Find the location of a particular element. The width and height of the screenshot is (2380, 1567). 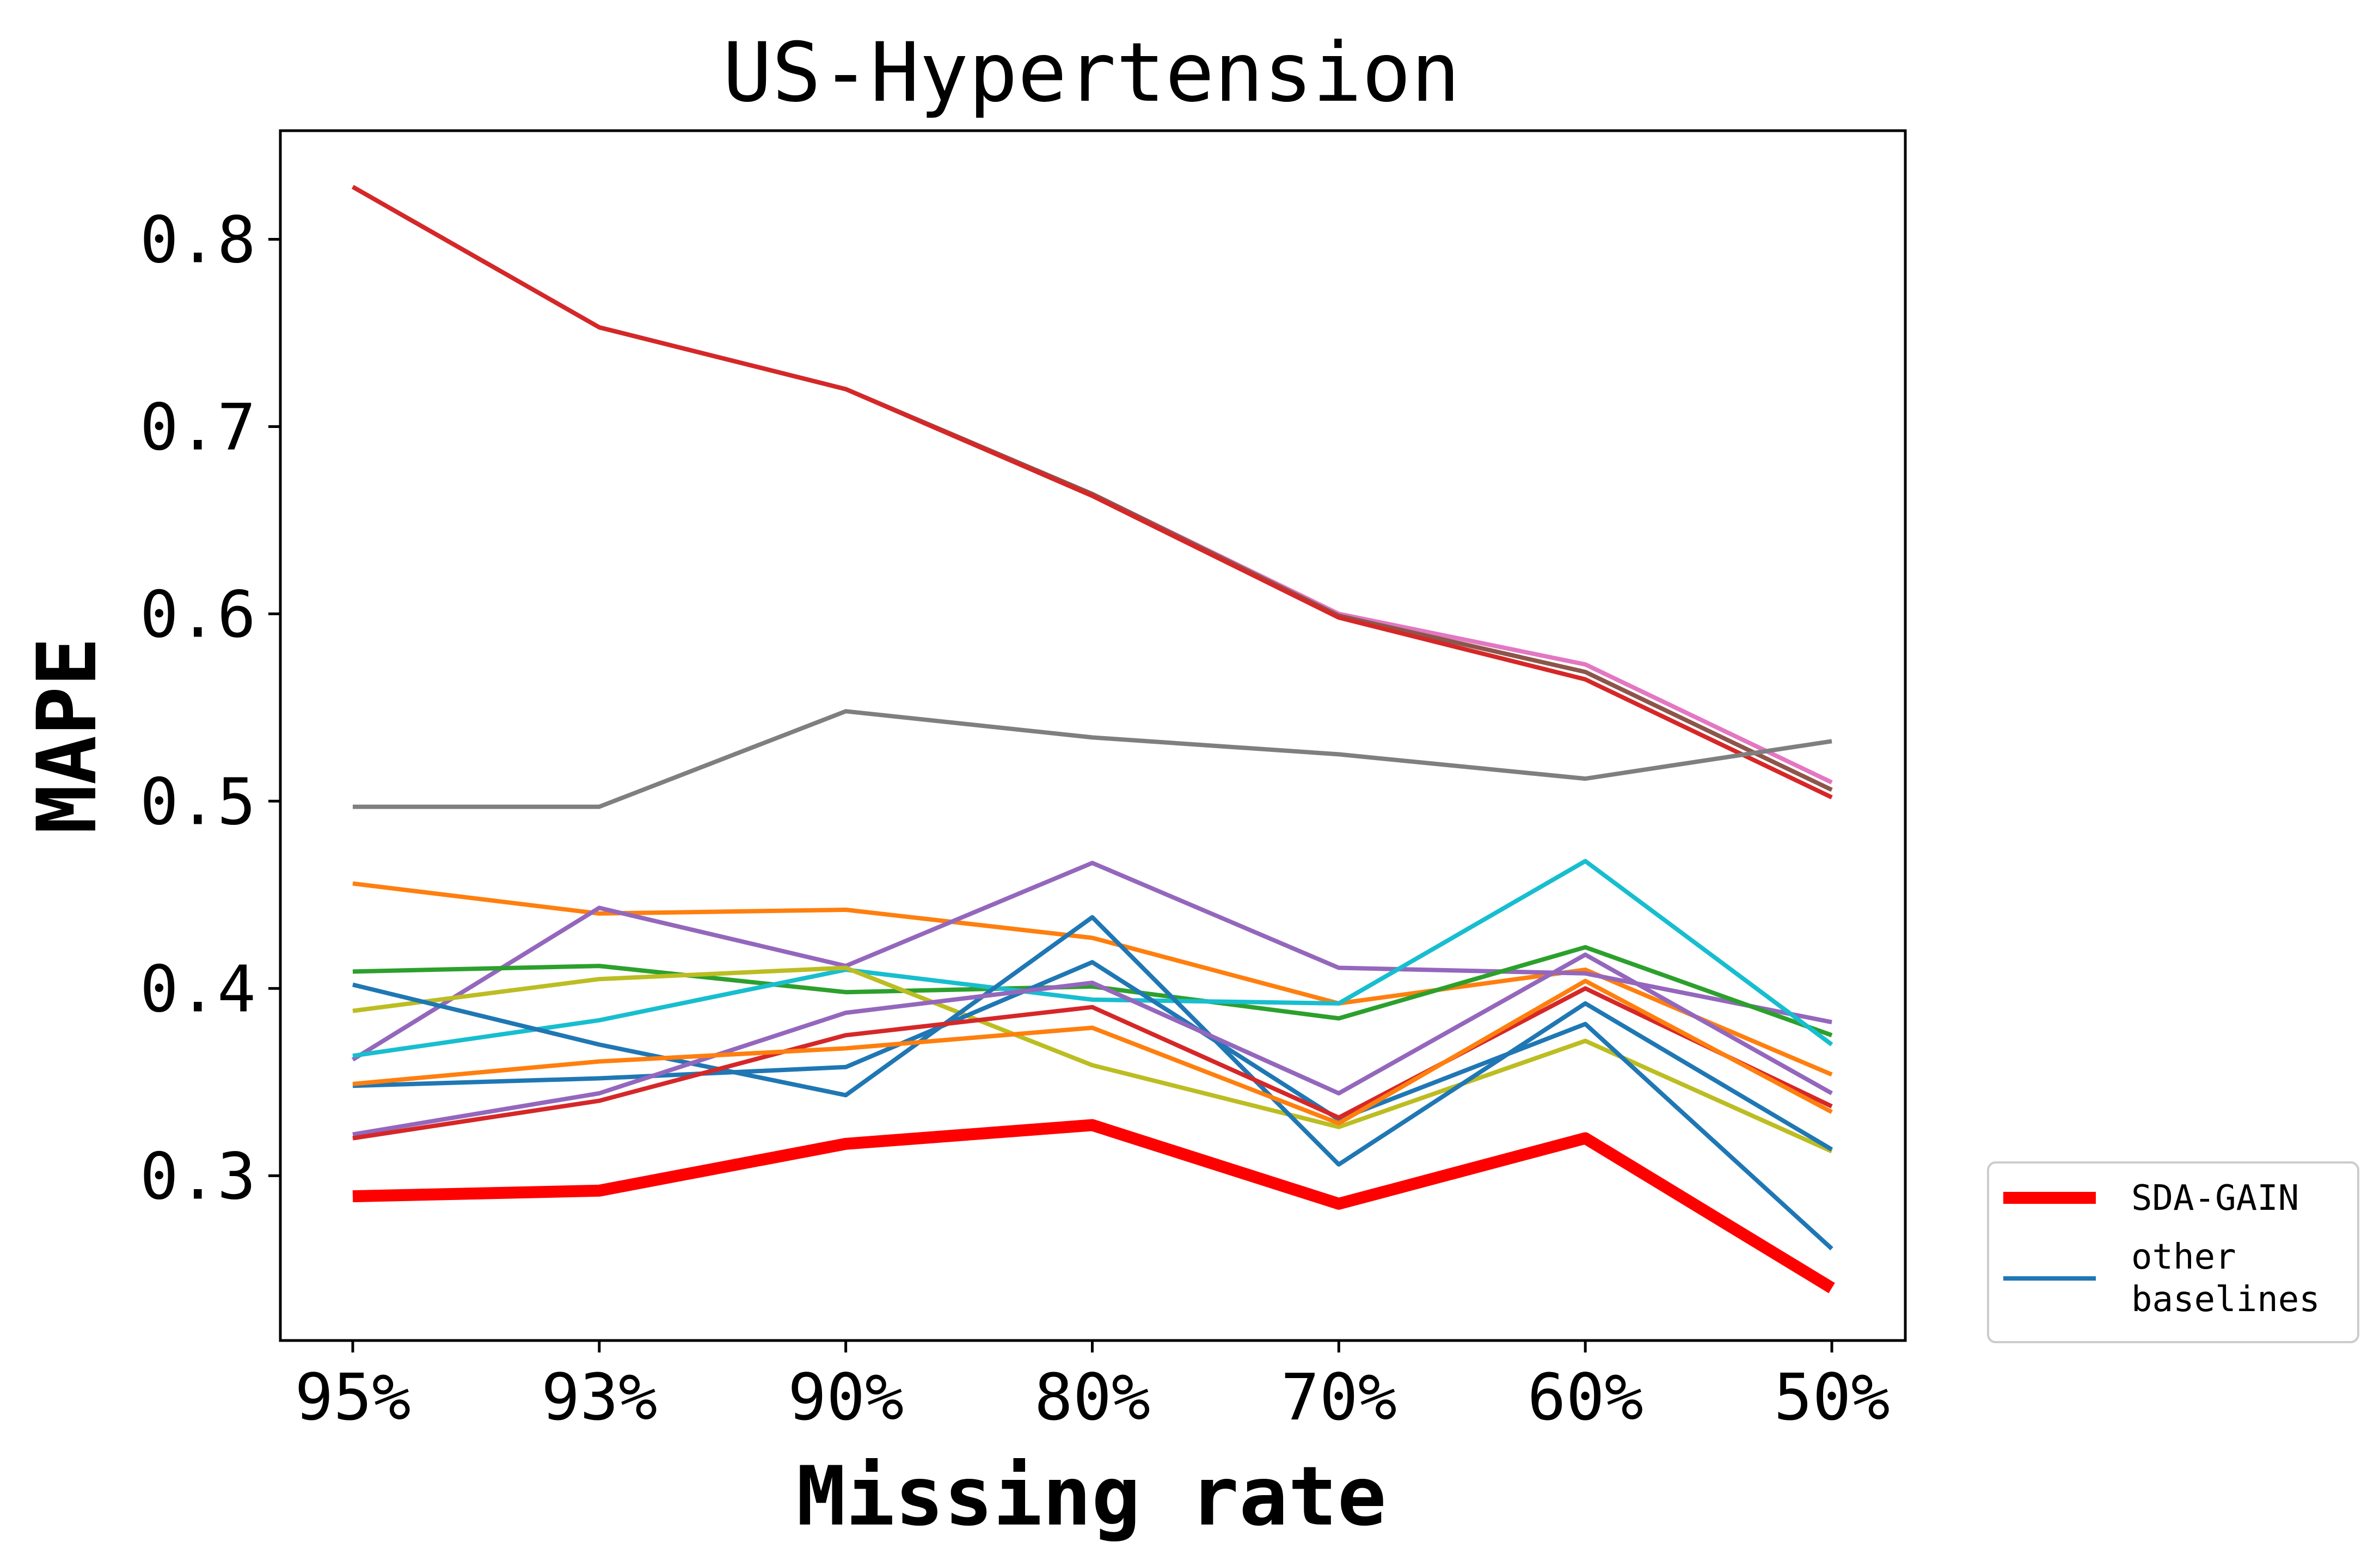

y-tick-label: 0.8 is located at coordinates (198, 239).